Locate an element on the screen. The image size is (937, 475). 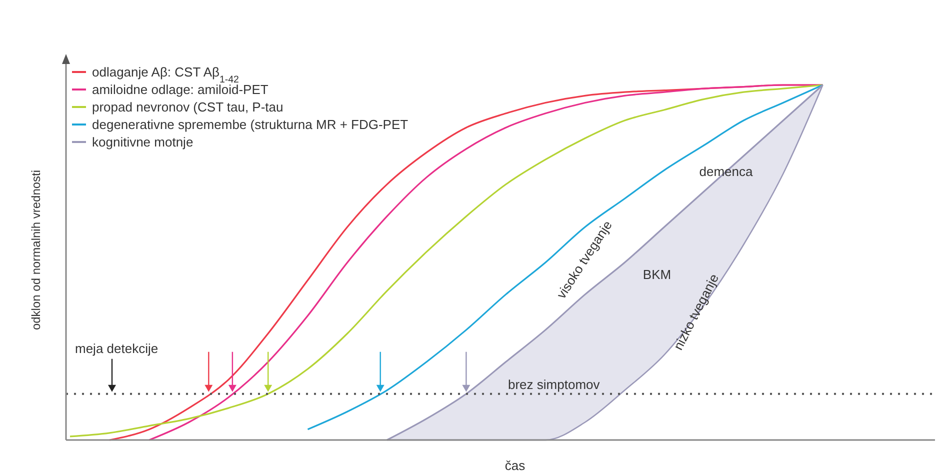
legend-label: kognitivne motnje is located at coordinates (143, 142).